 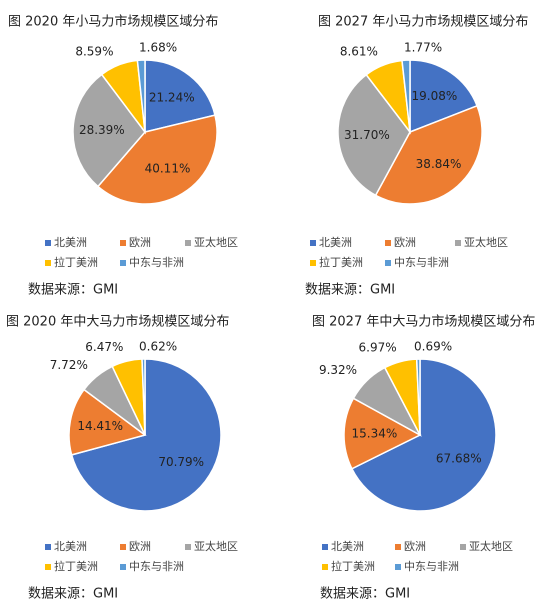 I want to click on data-label: 1.77%, so click(x=423, y=48).